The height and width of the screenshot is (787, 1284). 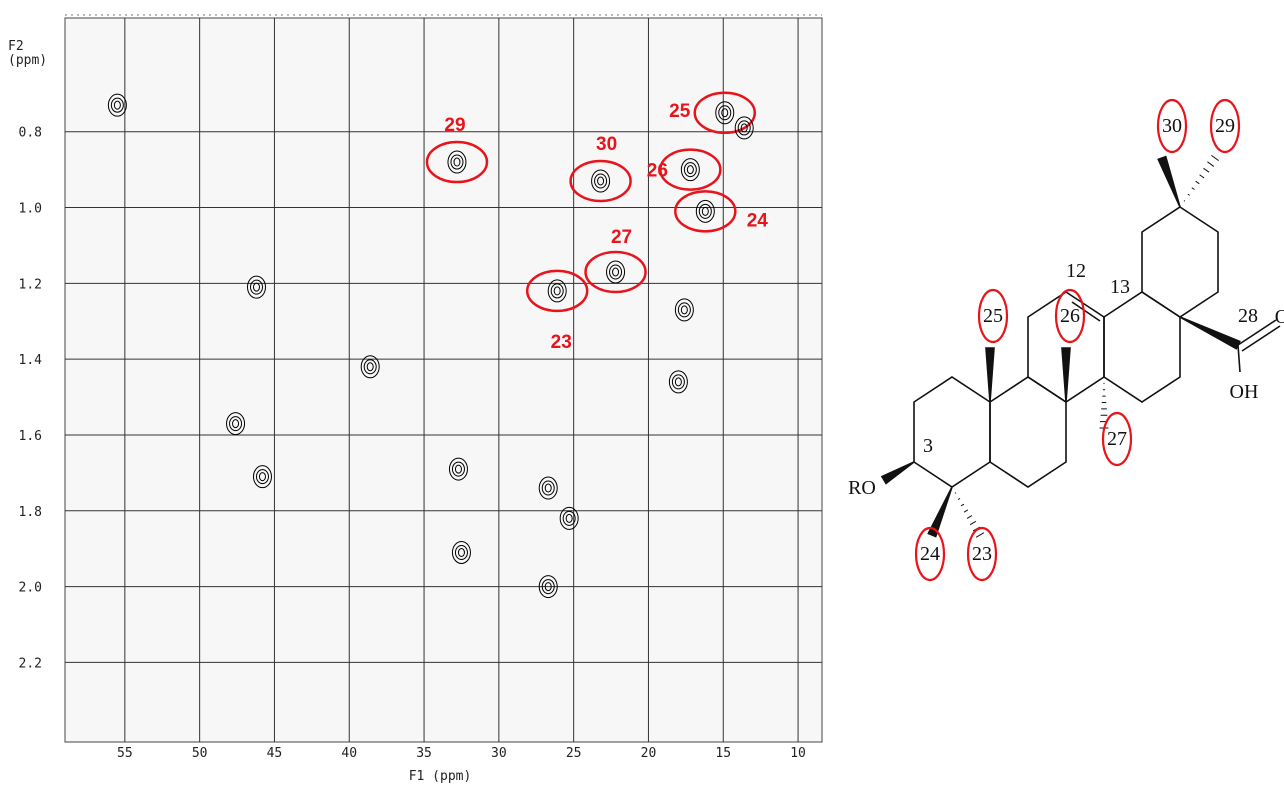 What do you see at coordinates (574, 753) in the screenshot?
I see `x-tick-label: 25` at bounding box center [574, 753].